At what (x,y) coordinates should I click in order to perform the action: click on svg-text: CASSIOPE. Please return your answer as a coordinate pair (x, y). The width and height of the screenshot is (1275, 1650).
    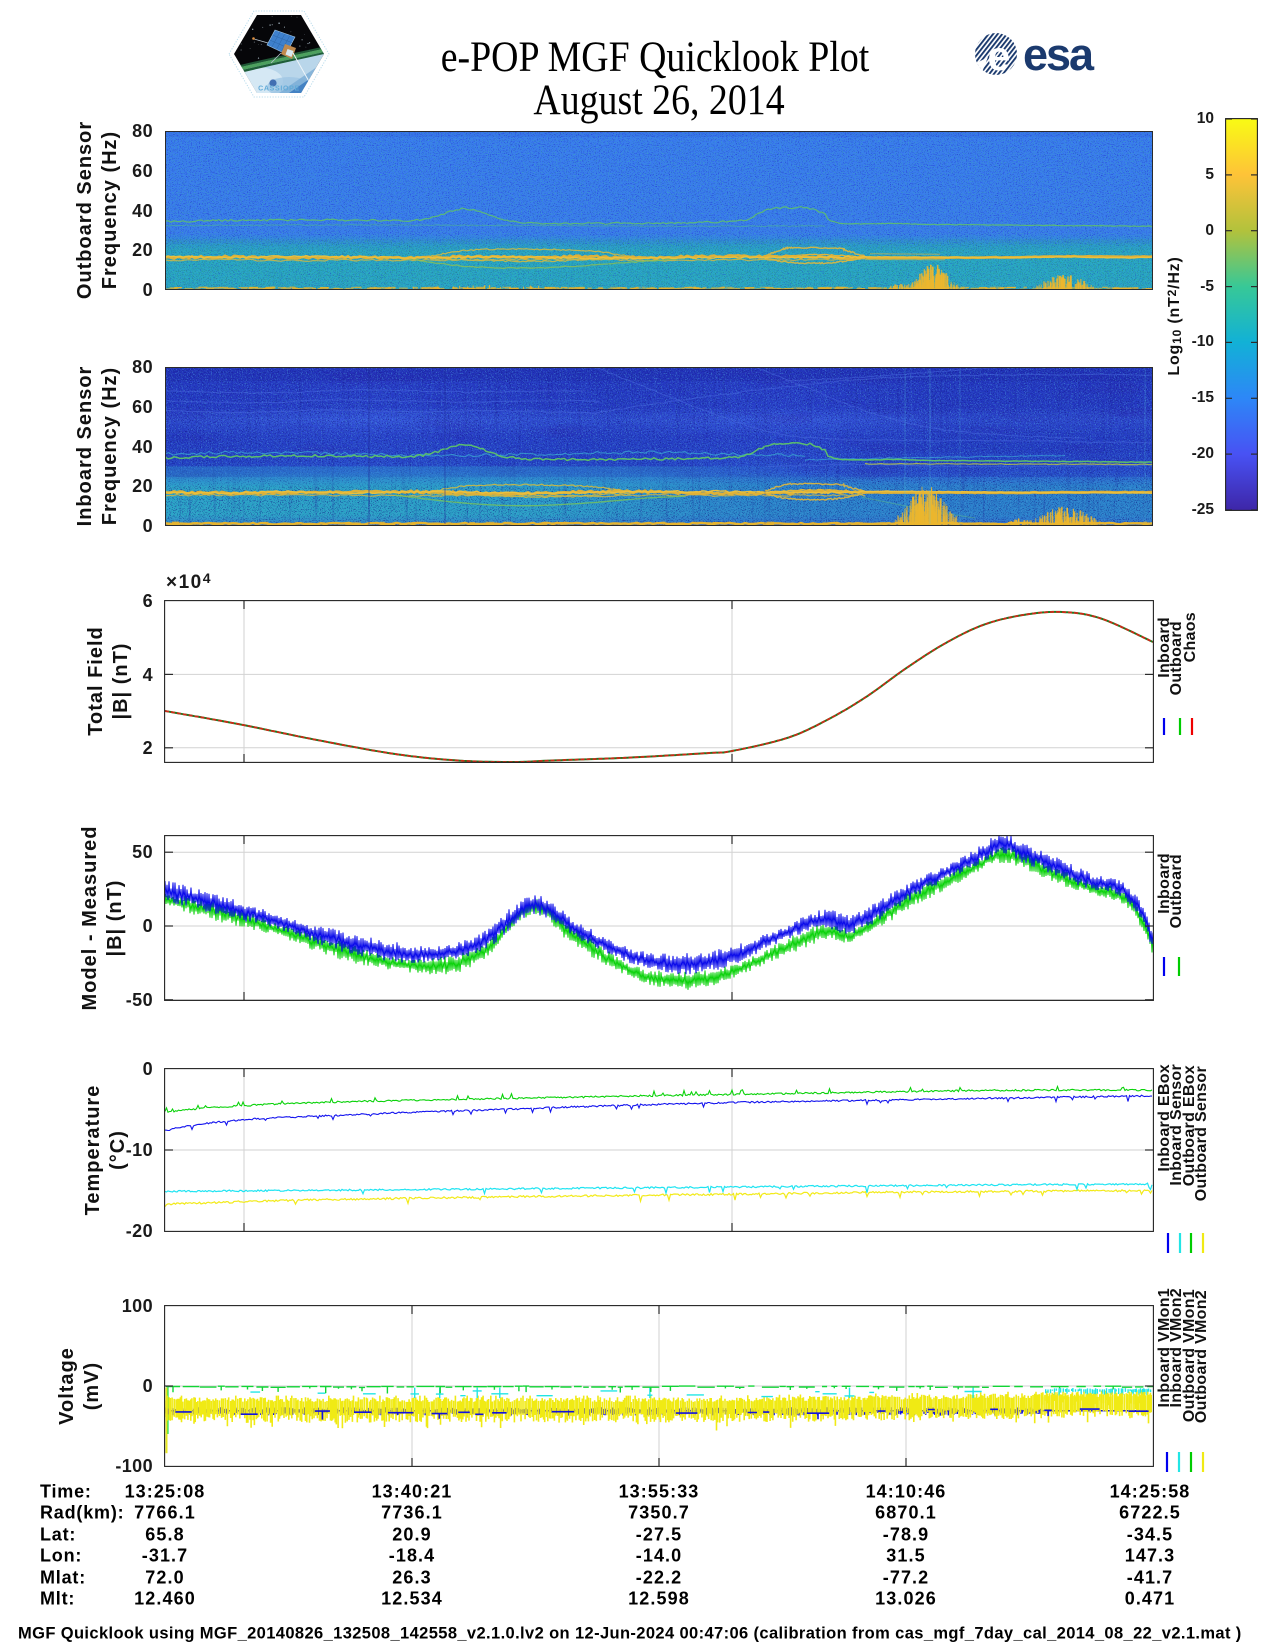
    Looking at the image, I should click on (279, 89).